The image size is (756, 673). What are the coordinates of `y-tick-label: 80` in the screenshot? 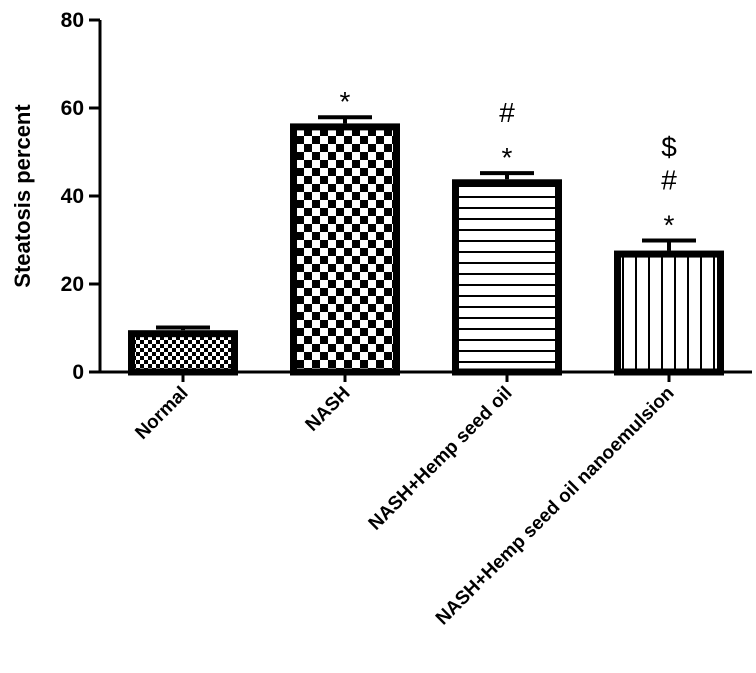 It's located at (72, 20).